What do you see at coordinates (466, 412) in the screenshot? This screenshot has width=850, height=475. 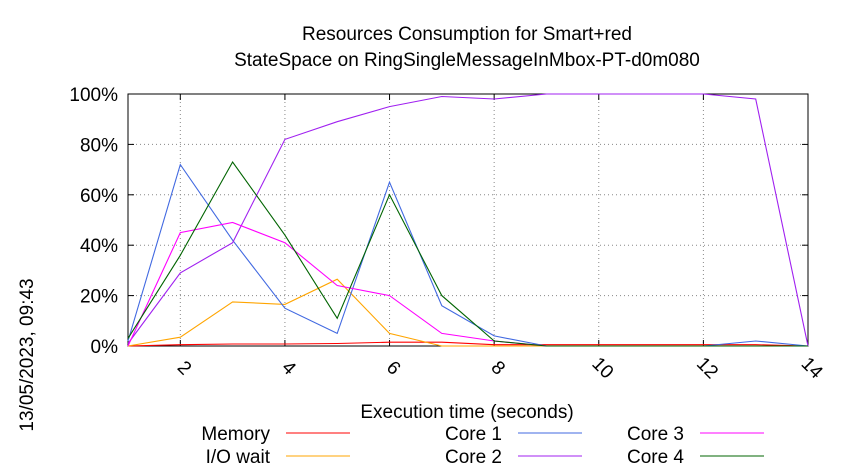 I see `x-axis-label: Execution time (seconds)` at bounding box center [466, 412].